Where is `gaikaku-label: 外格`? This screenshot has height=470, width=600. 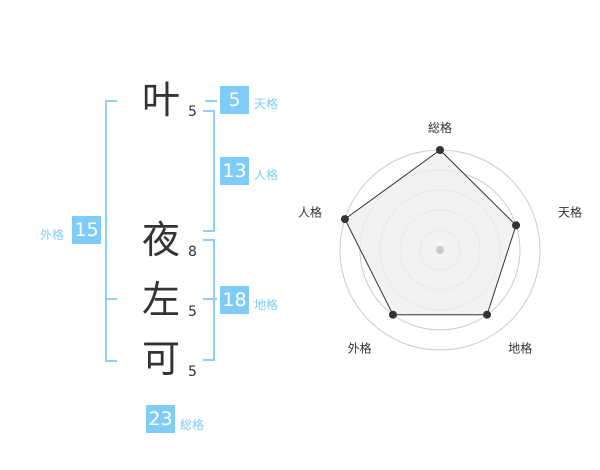 gaikaku-label: 外格 is located at coordinates (52, 235).